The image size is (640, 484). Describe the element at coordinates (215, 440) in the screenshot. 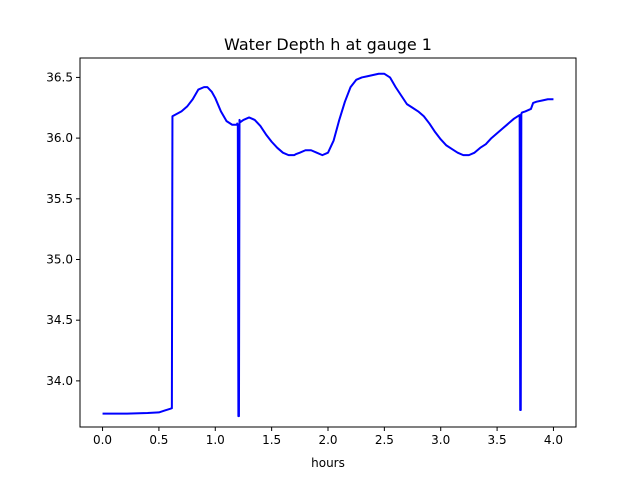

I see `x-tick-label: 1.0` at that location.